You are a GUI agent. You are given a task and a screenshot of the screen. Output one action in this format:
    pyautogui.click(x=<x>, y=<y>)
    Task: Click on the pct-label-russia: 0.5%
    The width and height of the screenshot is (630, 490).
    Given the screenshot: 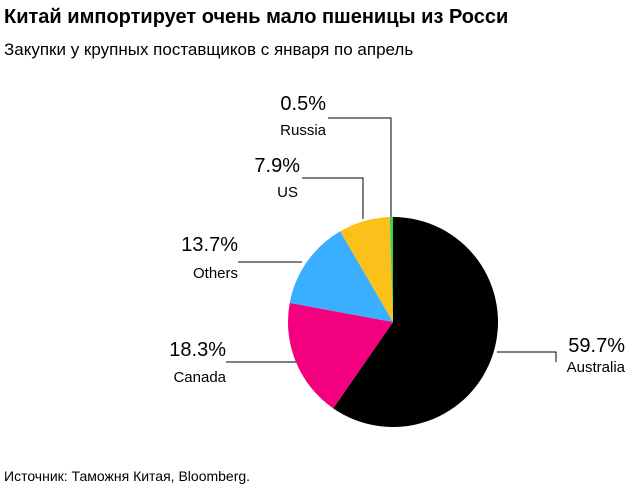 What is the action you would take?
    pyautogui.click(x=303, y=104)
    